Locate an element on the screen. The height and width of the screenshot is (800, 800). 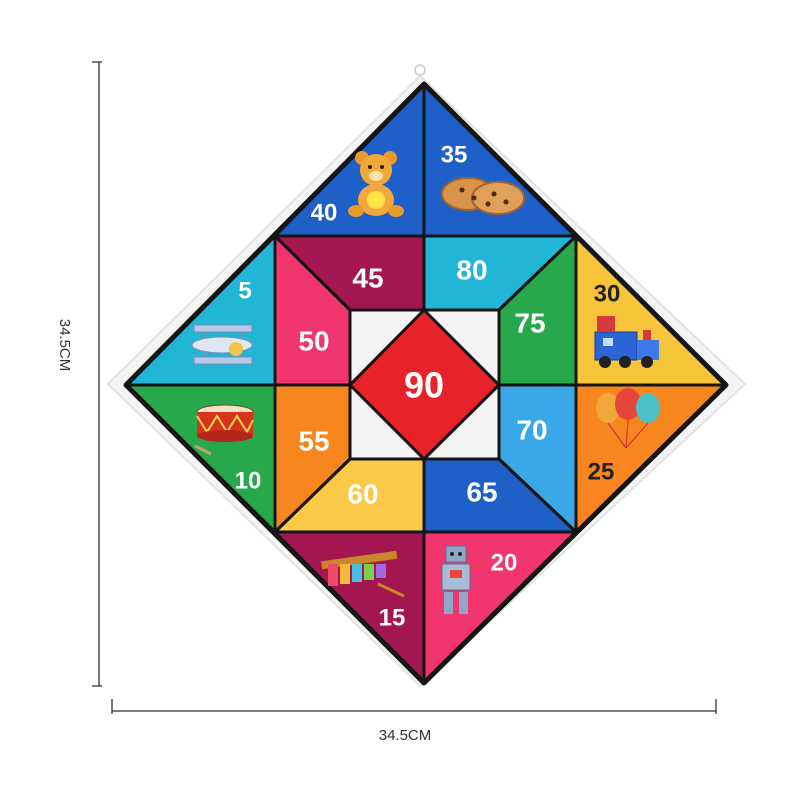
drum-icon is located at coordinates (224, 430).